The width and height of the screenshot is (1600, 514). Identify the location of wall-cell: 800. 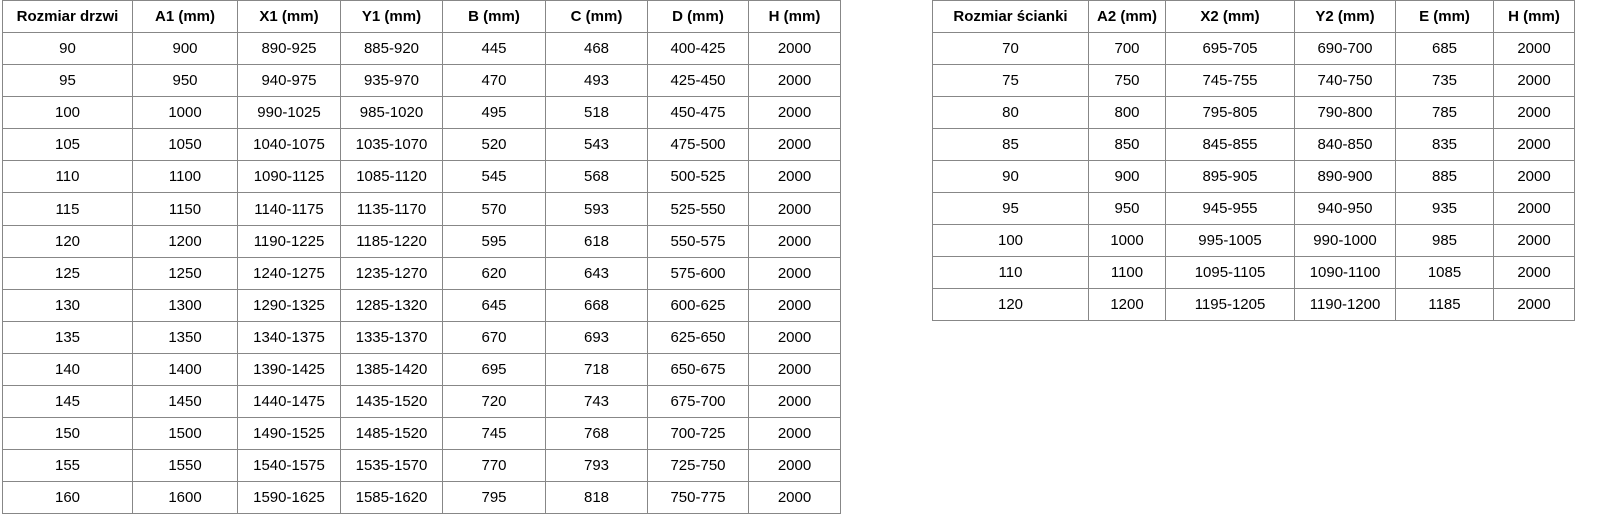
(1127, 112).